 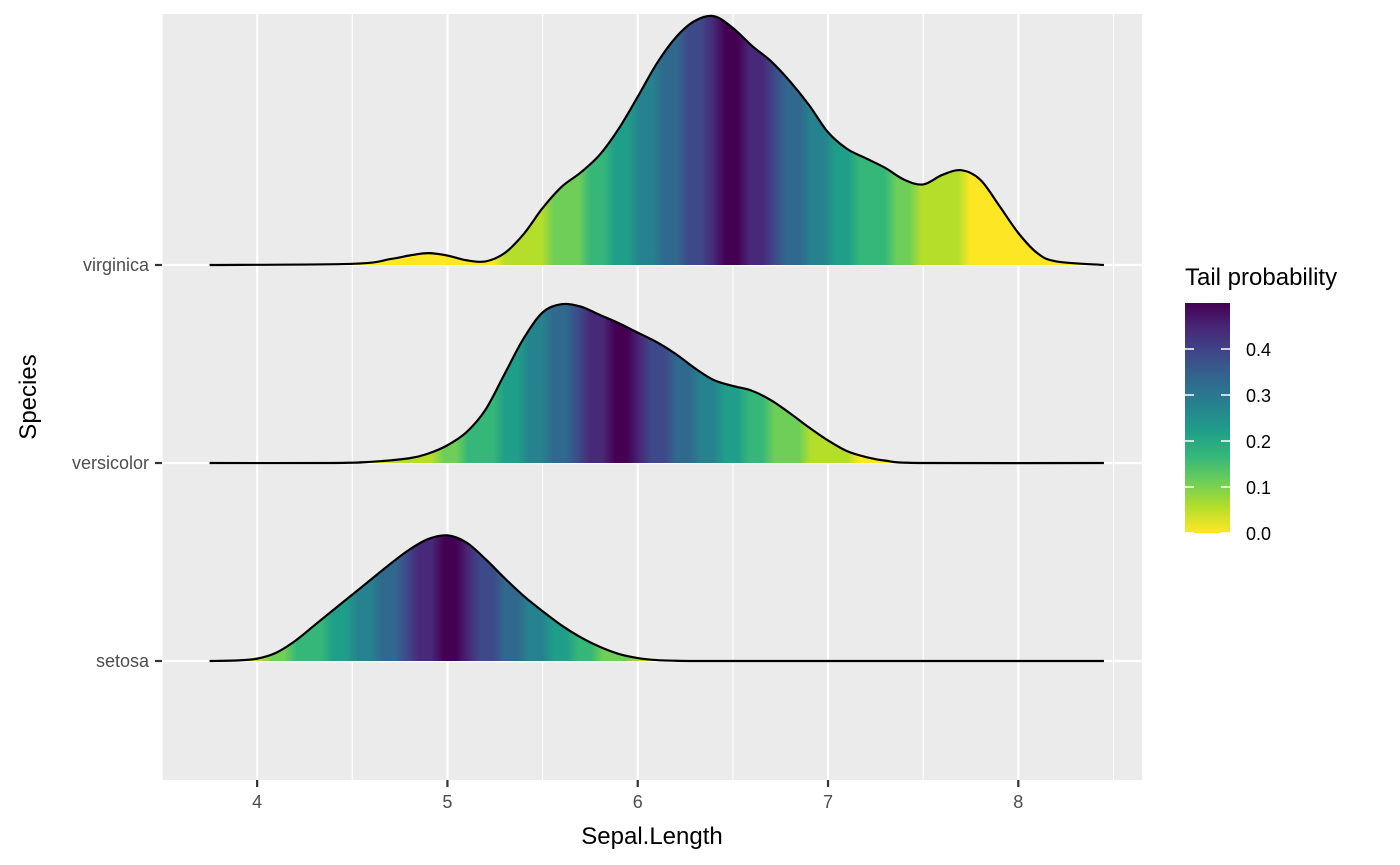 What do you see at coordinates (1258, 350) in the screenshot?
I see `legend-tick-label: 0.4` at bounding box center [1258, 350].